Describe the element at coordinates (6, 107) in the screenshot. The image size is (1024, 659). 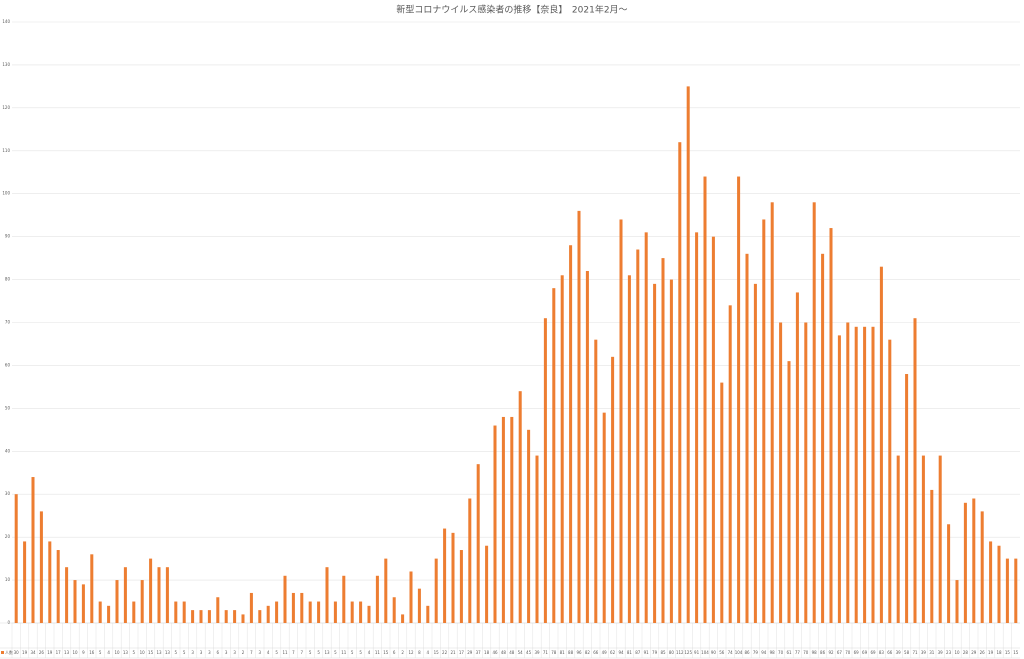
I see `y-tick-label: 120` at that location.